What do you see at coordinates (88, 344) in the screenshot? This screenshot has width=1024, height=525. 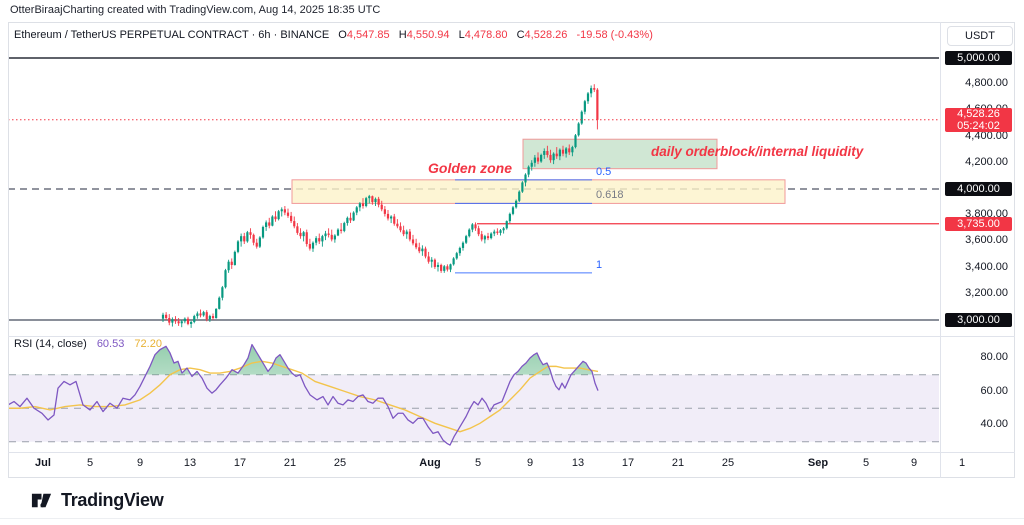 I see `rsi-legend: RSI (14, close) 60.53 72.20` at bounding box center [88, 344].